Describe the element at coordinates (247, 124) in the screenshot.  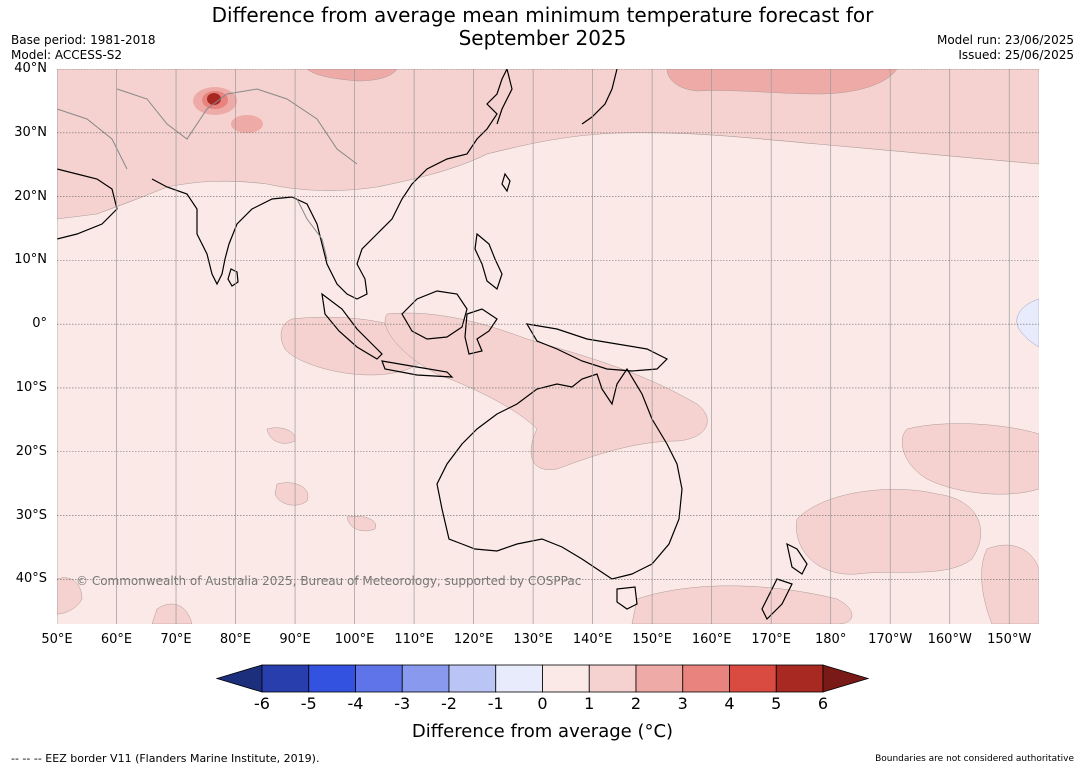
I see `anomaly-hotspot-east` at that location.